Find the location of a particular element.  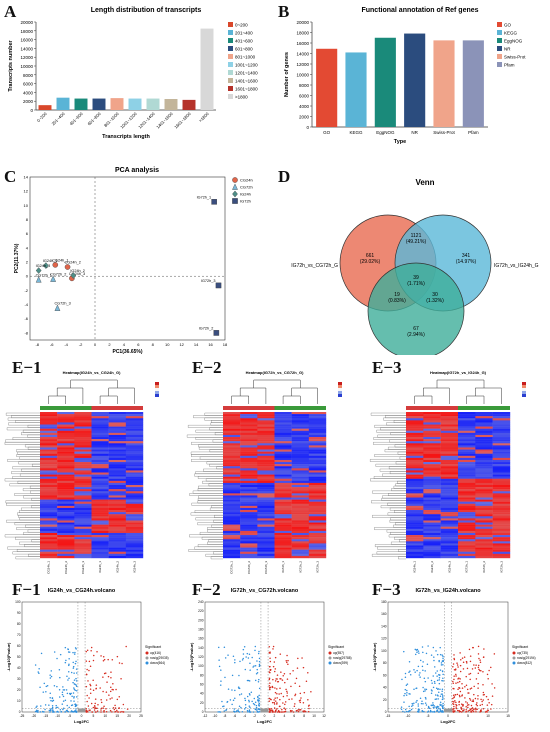

plot-frame is located at coordinates (448, 657).